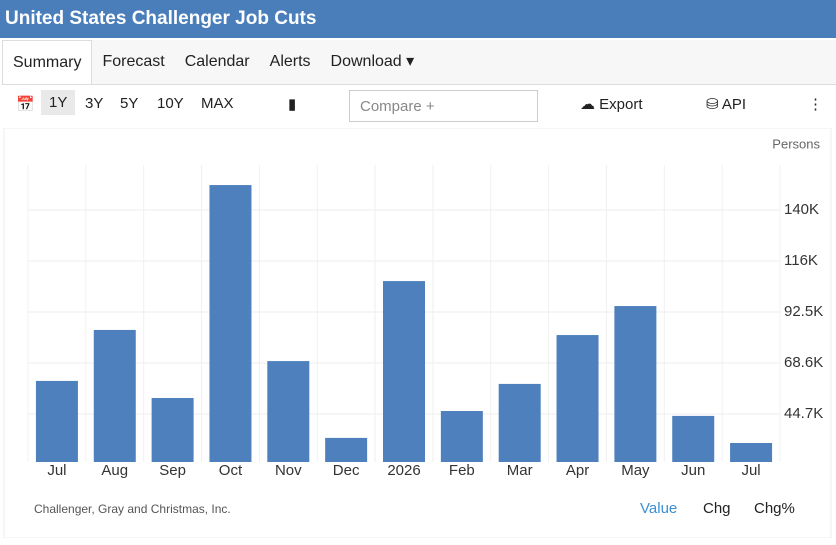 The width and height of the screenshot is (836, 545). What do you see at coordinates (717, 508) in the screenshot?
I see `mode: Chg` at bounding box center [717, 508].